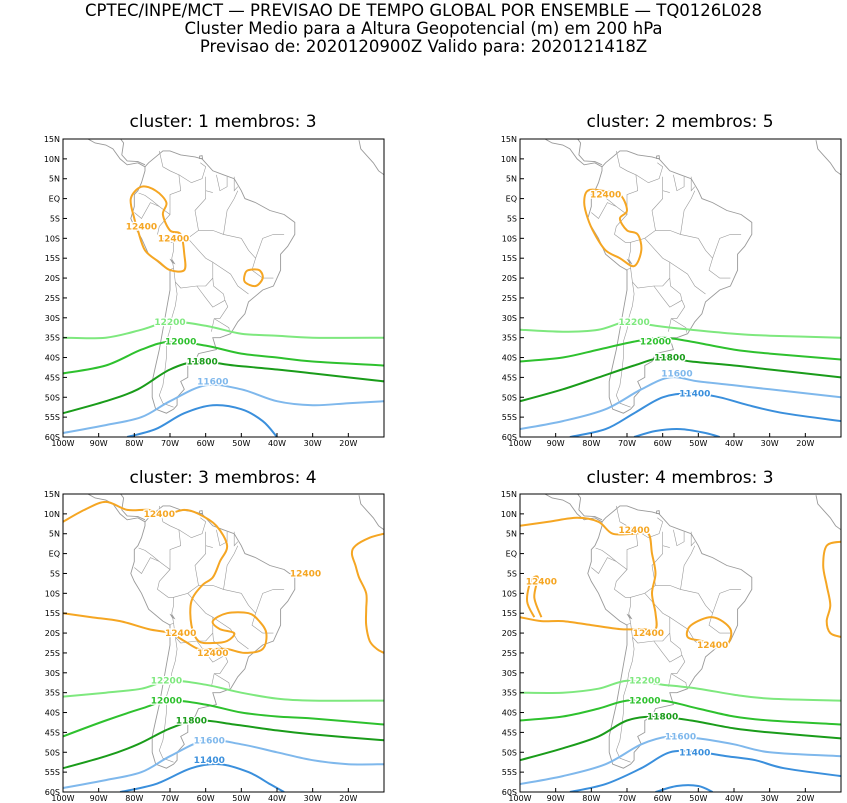 This screenshot has height=803, width=847. I want to click on contour-label: 11400, so click(694, 394).